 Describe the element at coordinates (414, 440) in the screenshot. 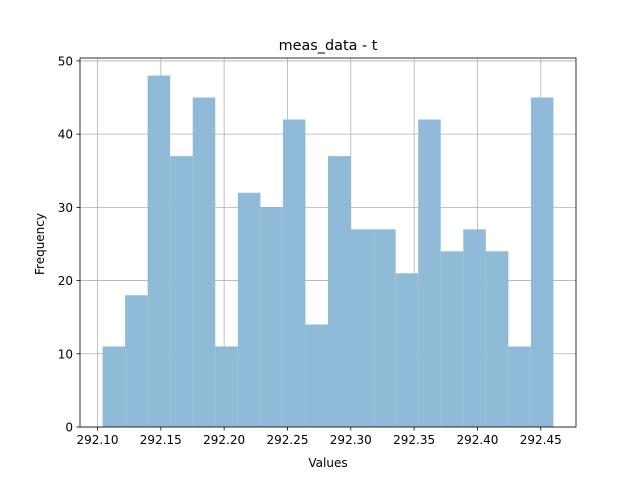

I see `x-tick-label: 292.35` at that location.